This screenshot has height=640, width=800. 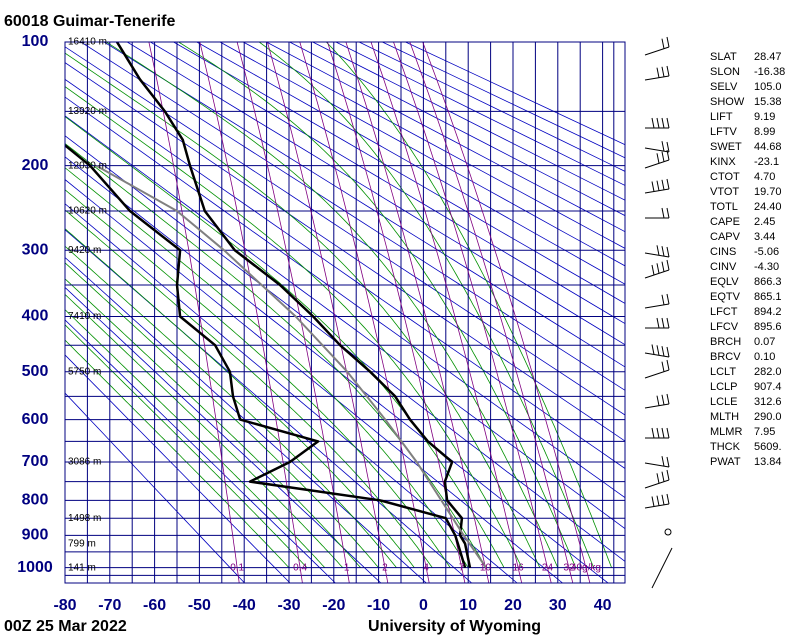 I want to click on index-name: LIFT, so click(x=721, y=117).